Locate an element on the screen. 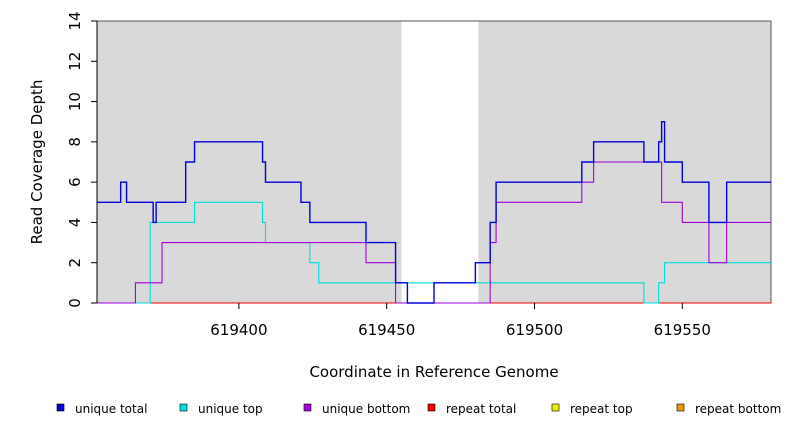 This screenshot has height=432, width=792. legend-item-unique-total: unique total is located at coordinates (101, 409).